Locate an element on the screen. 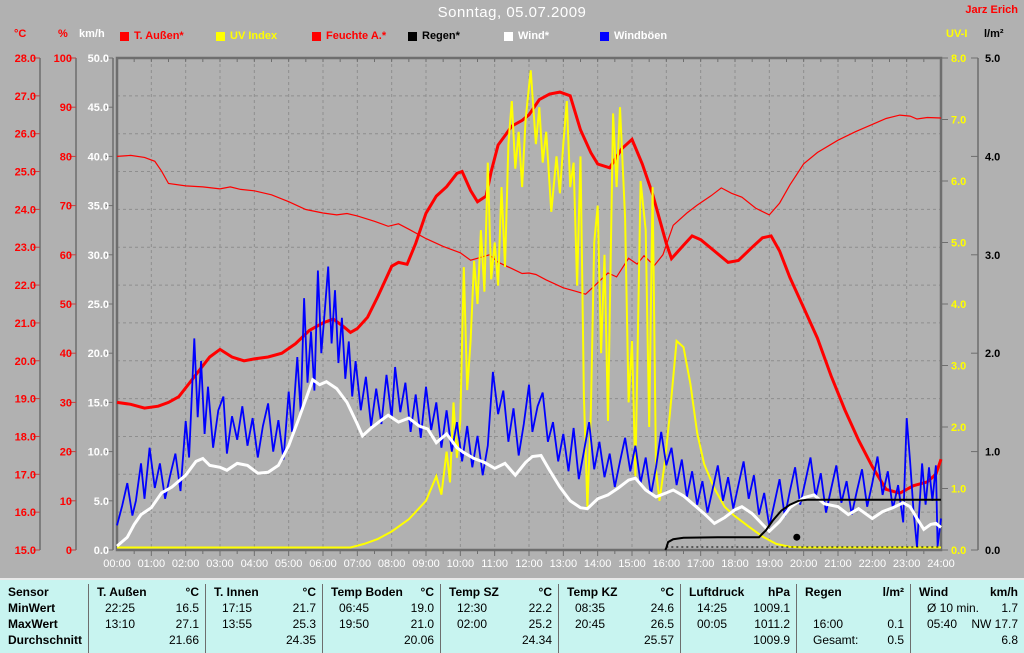 The height and width of the screenshot is (653, 1024). legend-swatch-blue-icon is located at coordinates (604, 36).